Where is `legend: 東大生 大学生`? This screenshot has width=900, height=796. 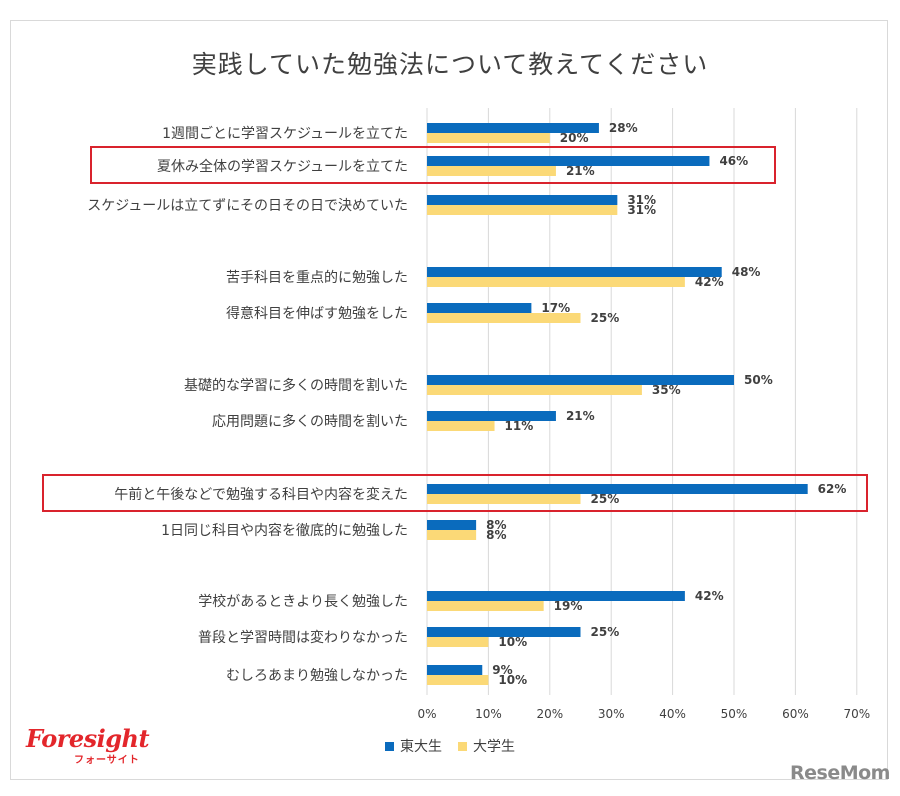
legend: 東大生 大学生 is located at coordinates (450, 746).